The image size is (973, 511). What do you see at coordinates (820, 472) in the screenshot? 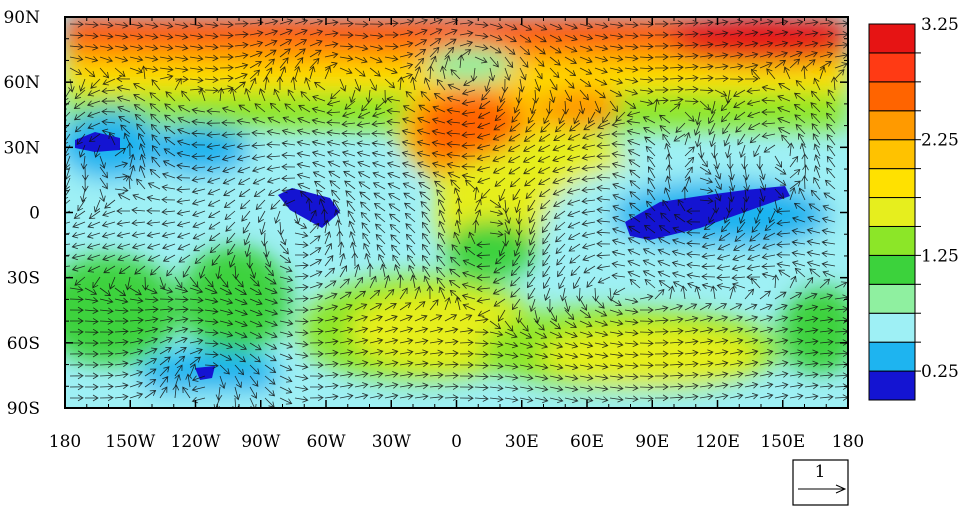
I see `reference-vector-label: 1` at bounding box center [820, 472].